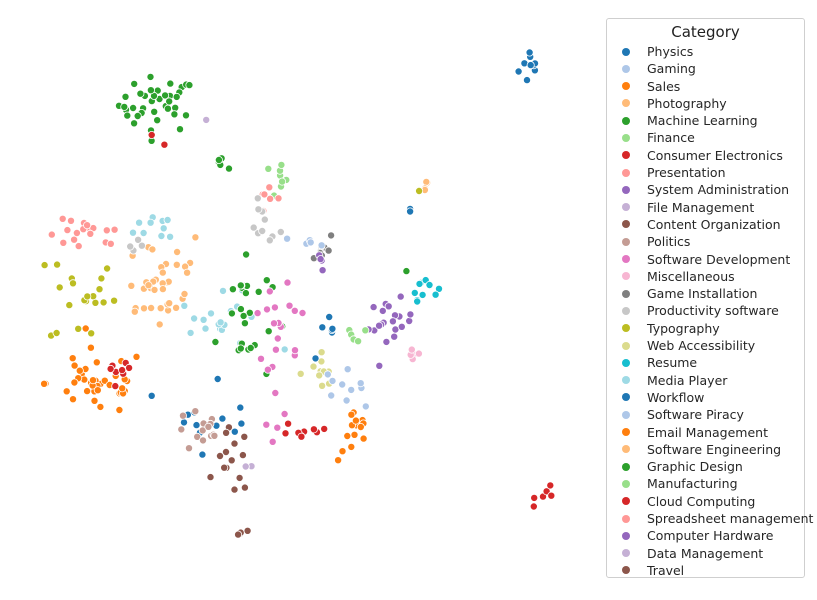  Describe the element at coordinates (714, 449) in the screenshot. I see `legend-label: Software Engineering` at that location.